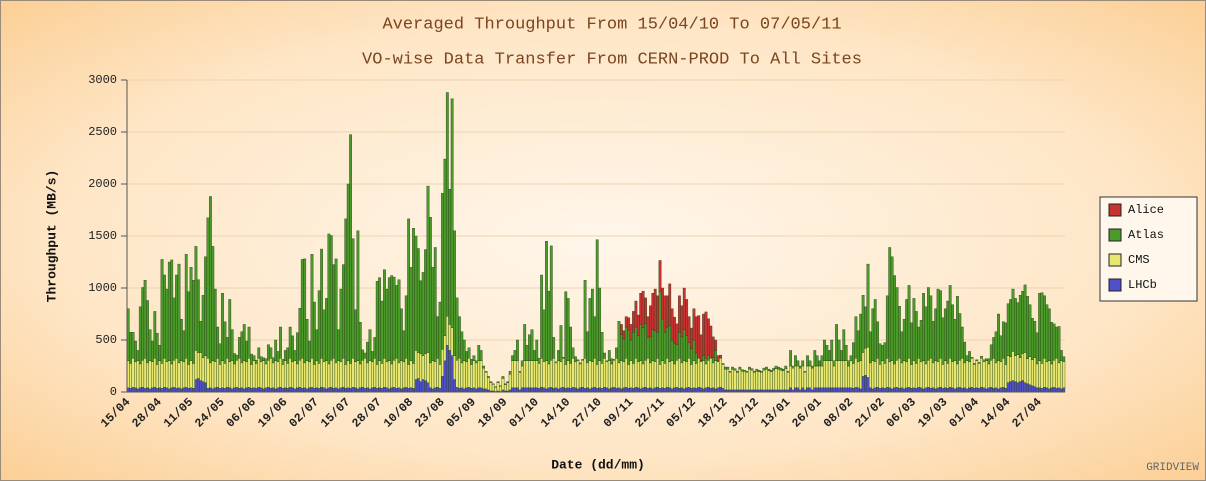 This screenshot has width=1206, height=481. I want to click on legend-label: Atlas, so click(1146, 235).